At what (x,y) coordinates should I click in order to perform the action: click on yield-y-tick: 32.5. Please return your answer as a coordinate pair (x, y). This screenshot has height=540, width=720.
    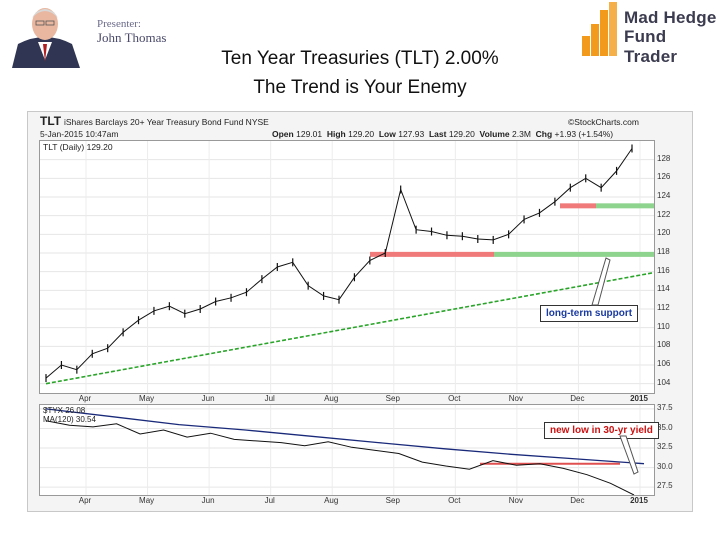
    Looking at the image, I should click on (665, 446).